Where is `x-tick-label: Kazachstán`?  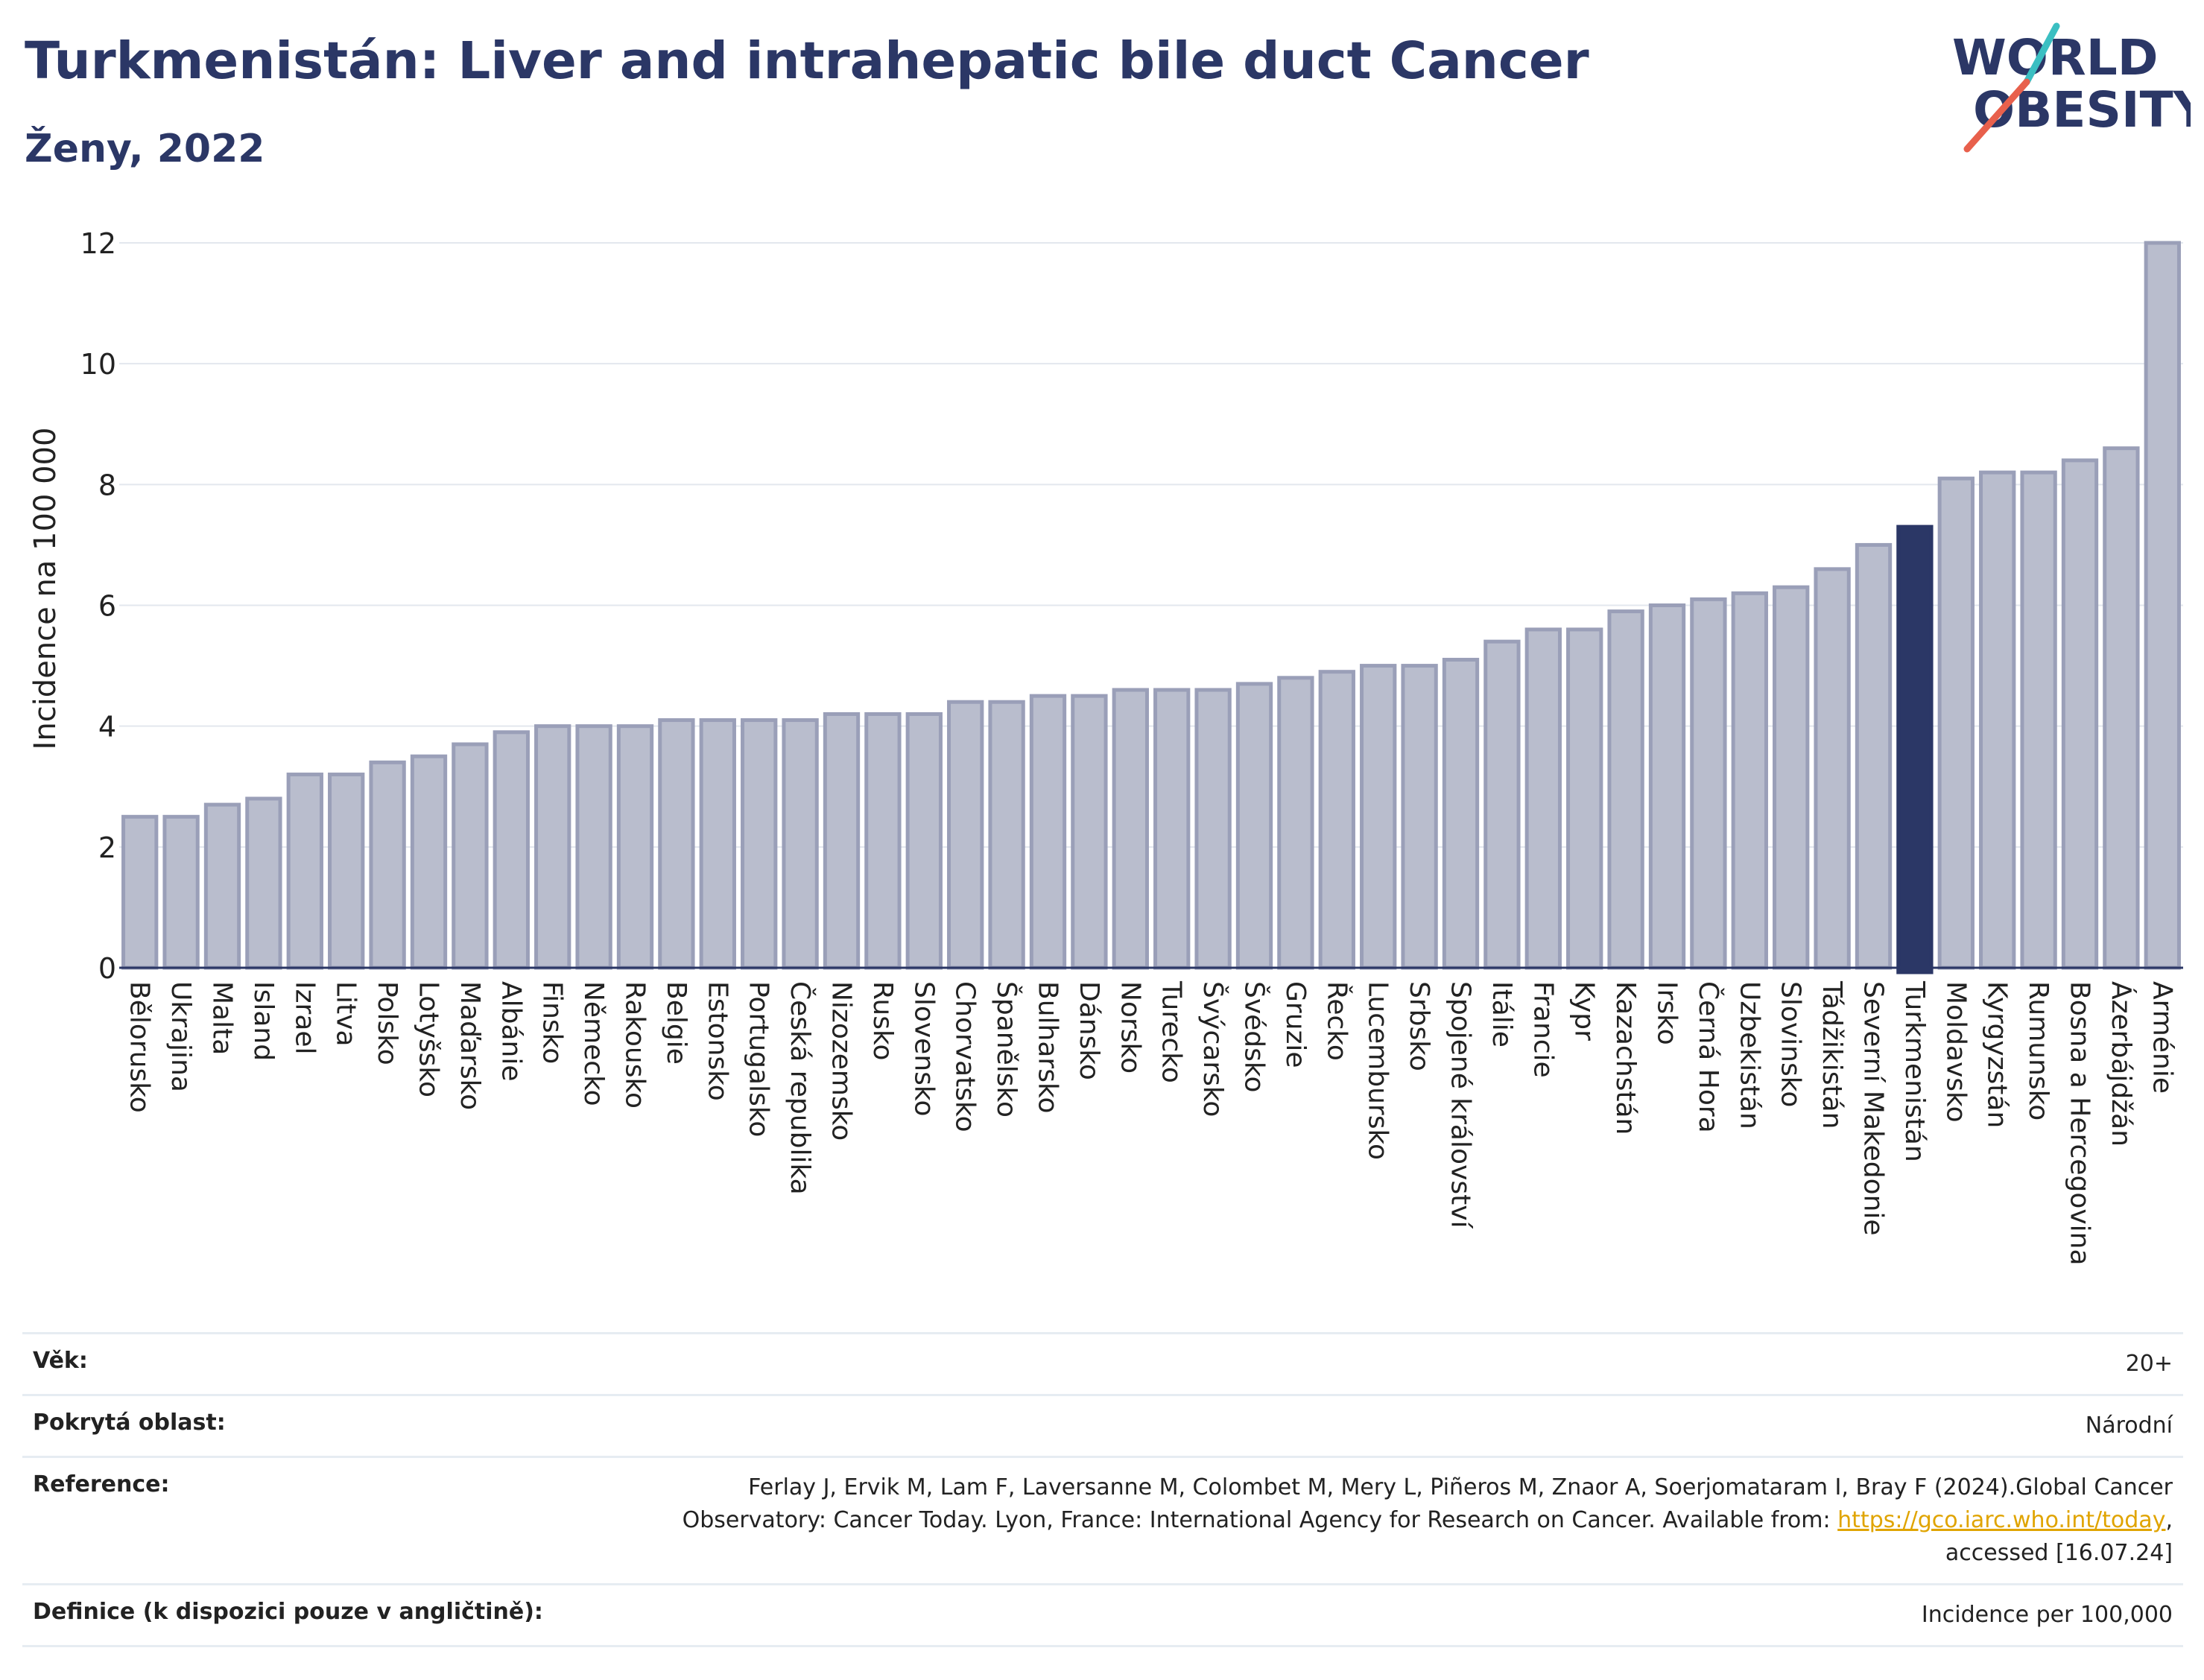
x-tick-label: Kazachstán is located at coordinates (1625, 1058).